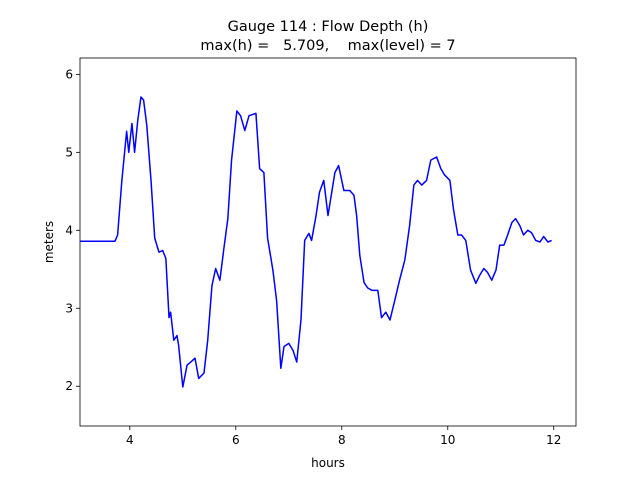 The image size is (640, 480). Describe the element at coordinates (69, 308) in the screenshot. I see `y-tick-label: 3` at that location.